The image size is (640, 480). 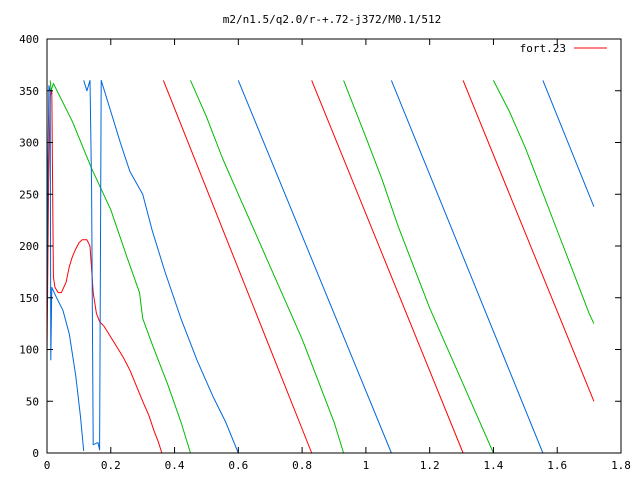 What do you see at coordinates (494, 465) in the screenshot?
I see `x-tick-label: 1.4` at bounding box center [494, 465].